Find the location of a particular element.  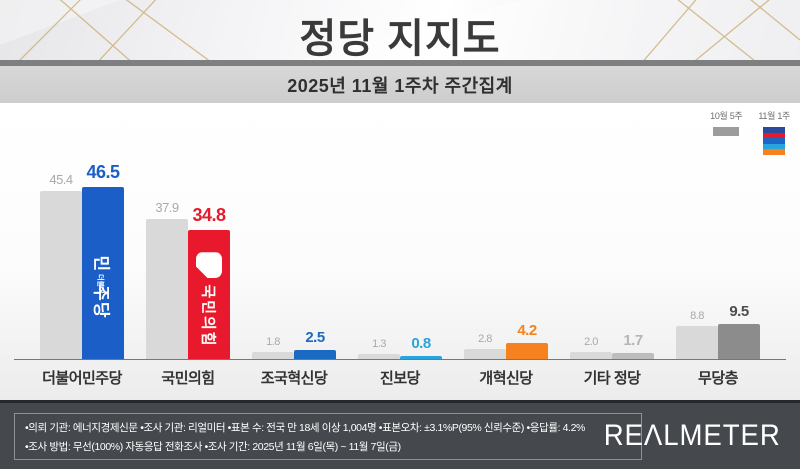

current-week-bar-column: 9.5 is located at coordinates (739, 331).